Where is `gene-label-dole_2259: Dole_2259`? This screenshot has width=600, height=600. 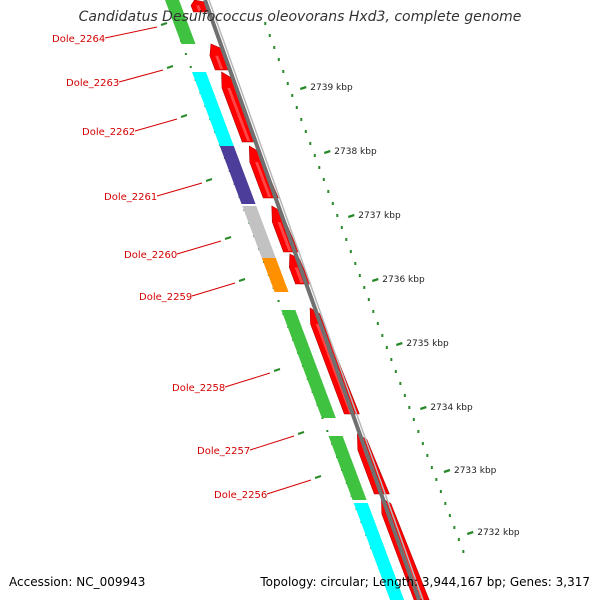 gene-label-dole_2259: Dole_2259 is located at coordinates (192, 290).